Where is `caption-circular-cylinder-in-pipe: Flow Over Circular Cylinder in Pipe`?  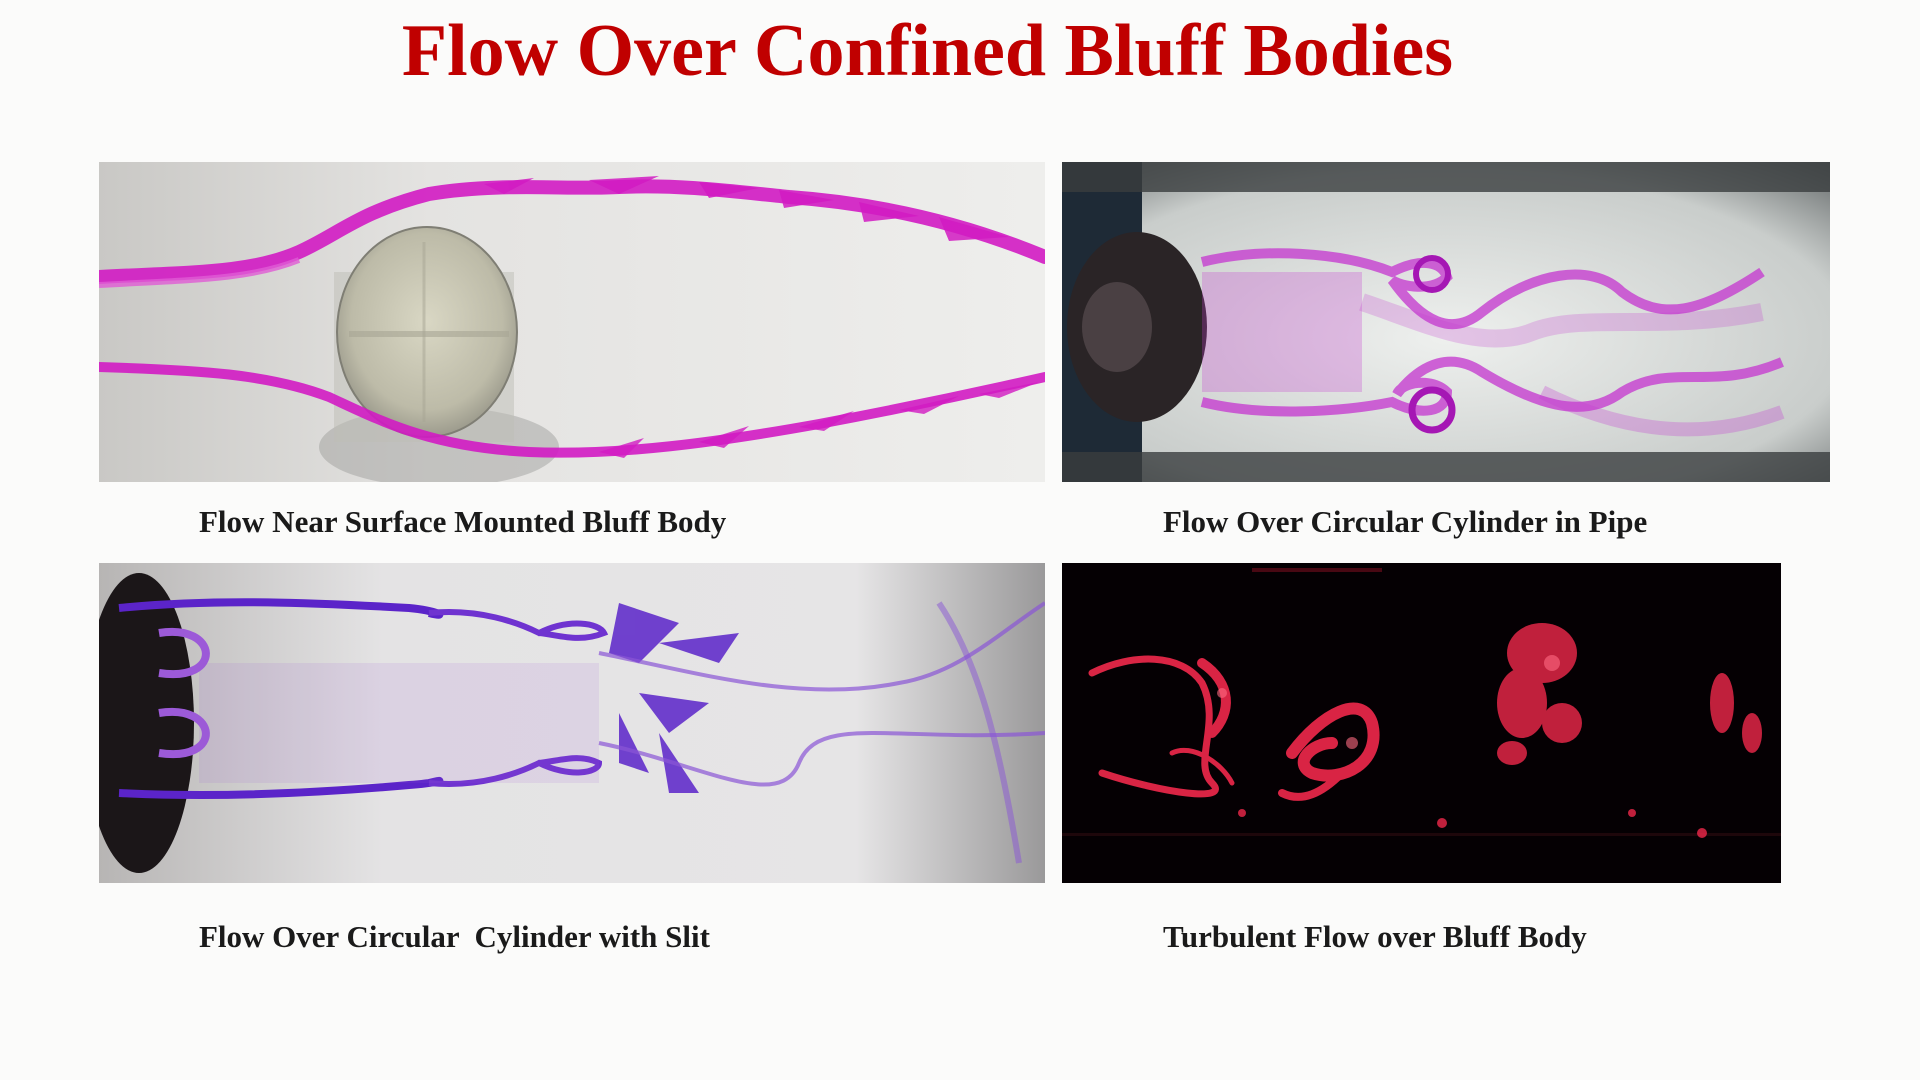
caption-circular-cylinder-in-pipe: Flow Over Circular Cylinder in Pipe is located at coordinates (1405, 521).